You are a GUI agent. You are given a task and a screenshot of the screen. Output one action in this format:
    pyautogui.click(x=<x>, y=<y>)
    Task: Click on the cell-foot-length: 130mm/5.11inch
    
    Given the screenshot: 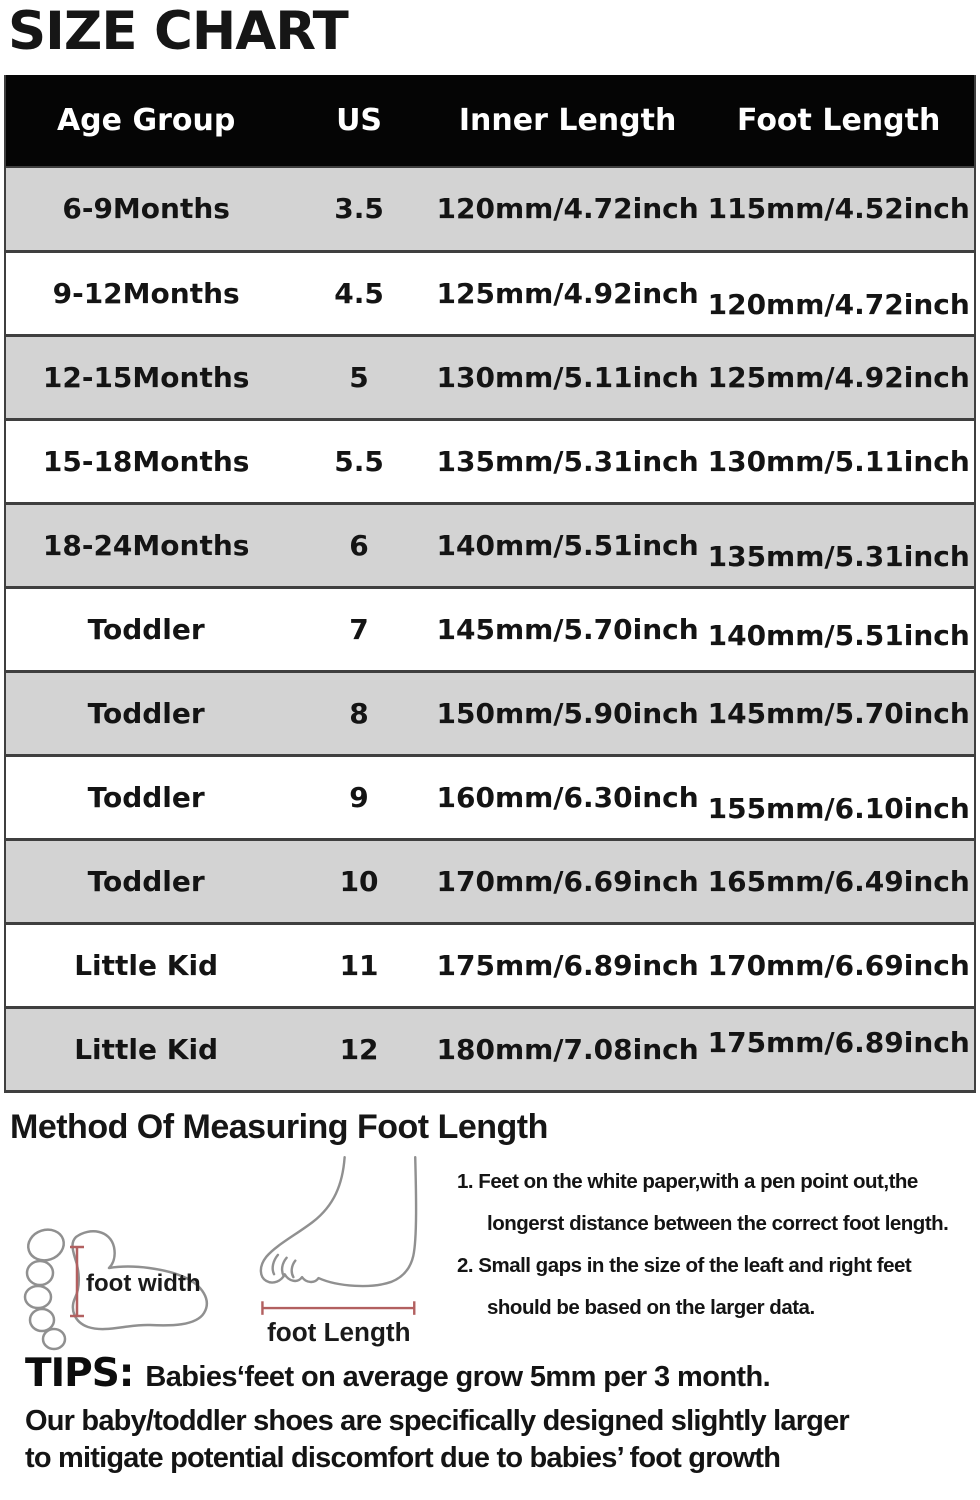 What is the action you would take?
    pyautogui.click(x=838, y=461)
    